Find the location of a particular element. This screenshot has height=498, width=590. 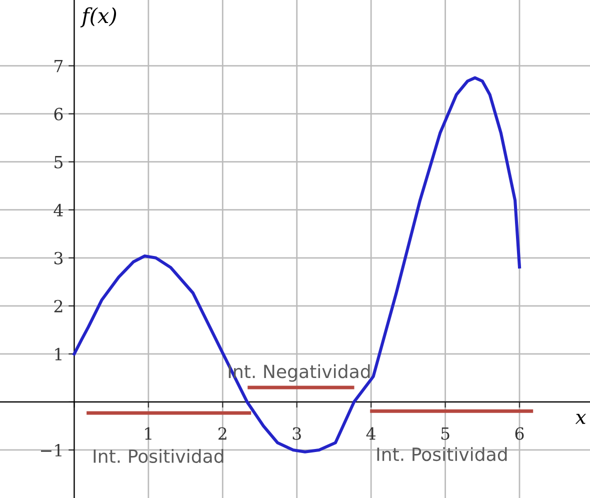

y-tick-label: 7 is located at coordinates (58, 66).